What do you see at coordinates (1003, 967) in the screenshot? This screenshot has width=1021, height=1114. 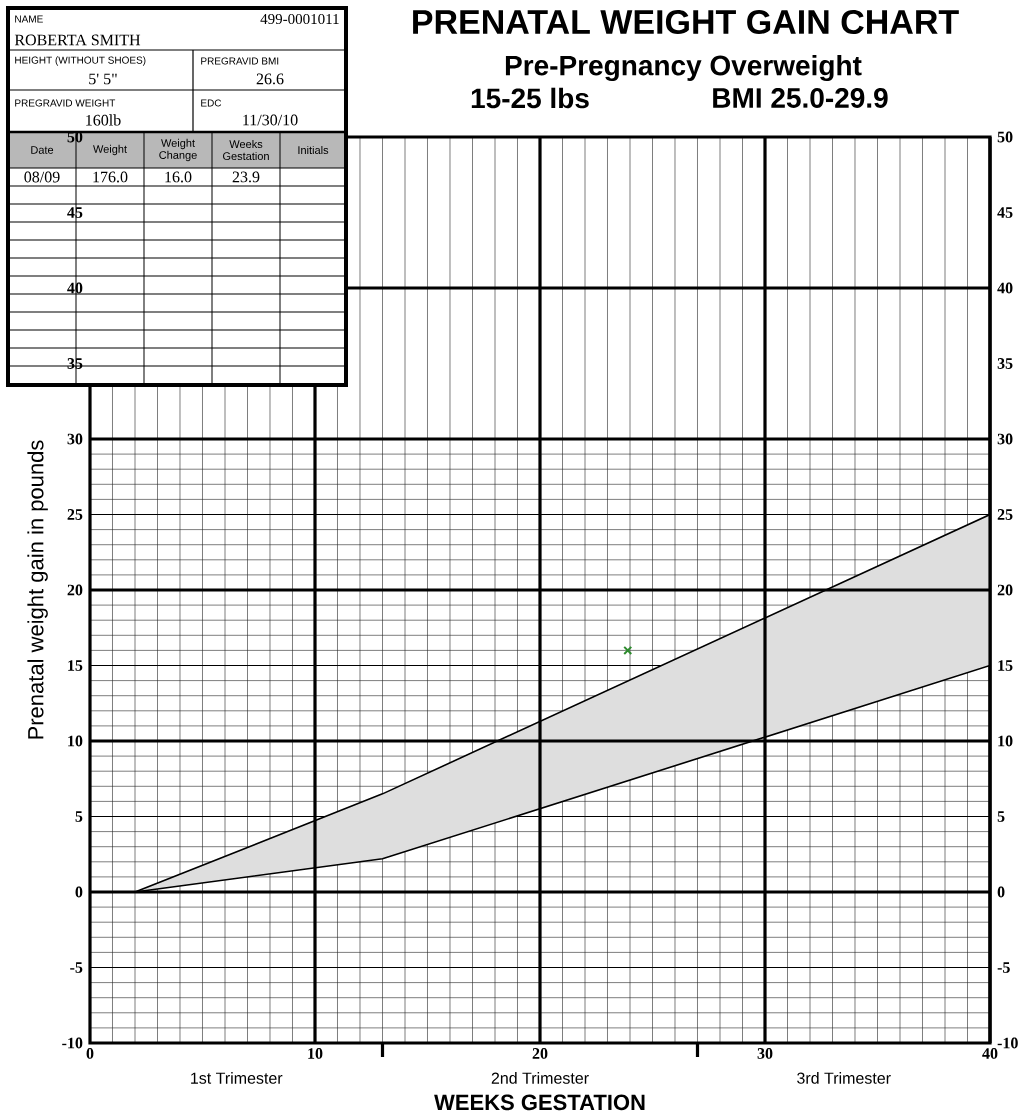 I see `y2-tick-label: -5` at bounding box center [1003, 967].